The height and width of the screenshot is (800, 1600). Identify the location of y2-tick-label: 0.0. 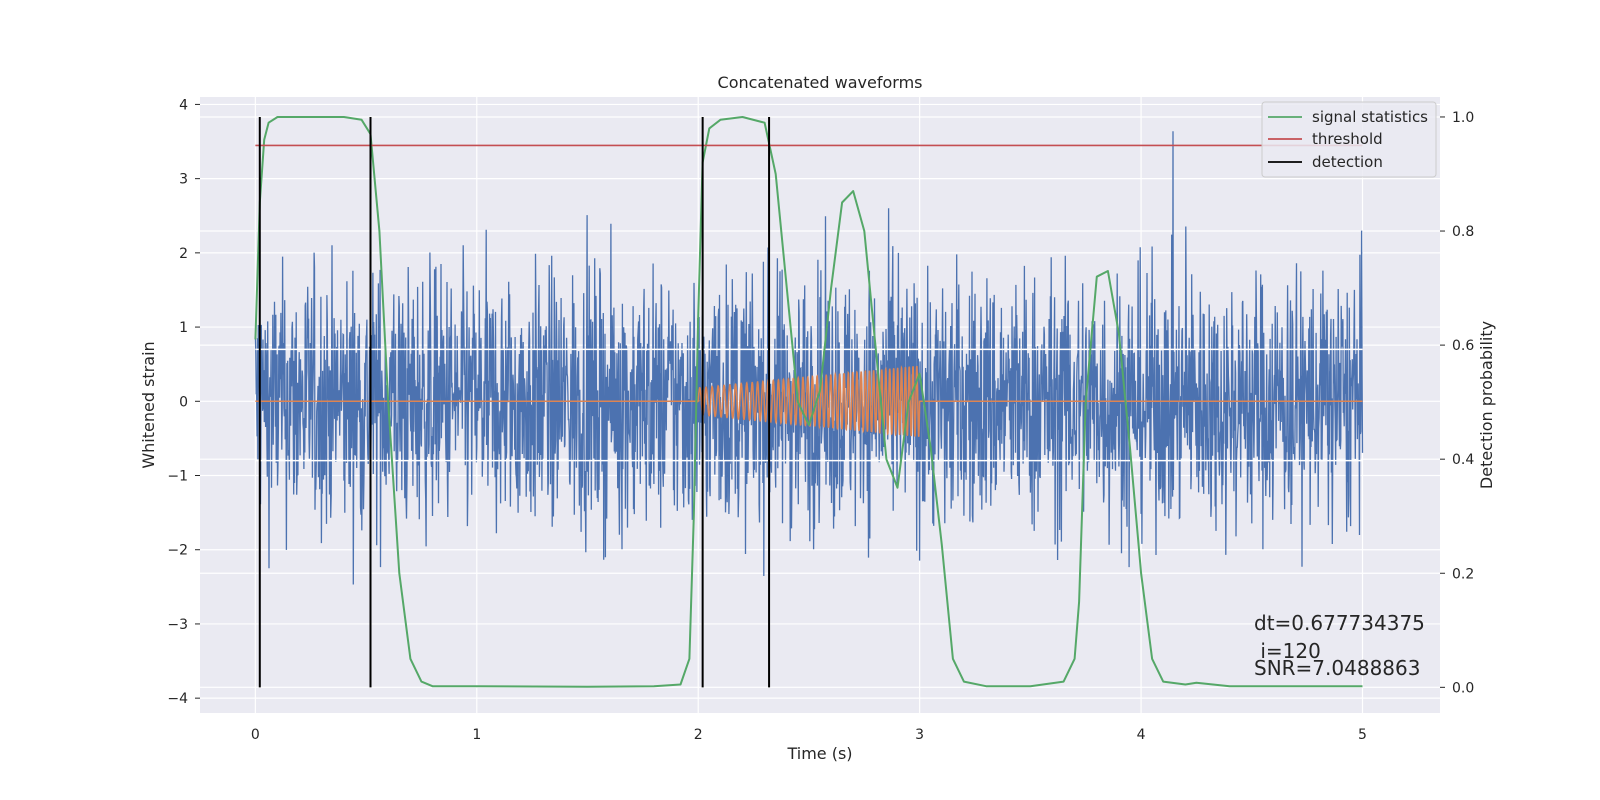
(1463, 688).